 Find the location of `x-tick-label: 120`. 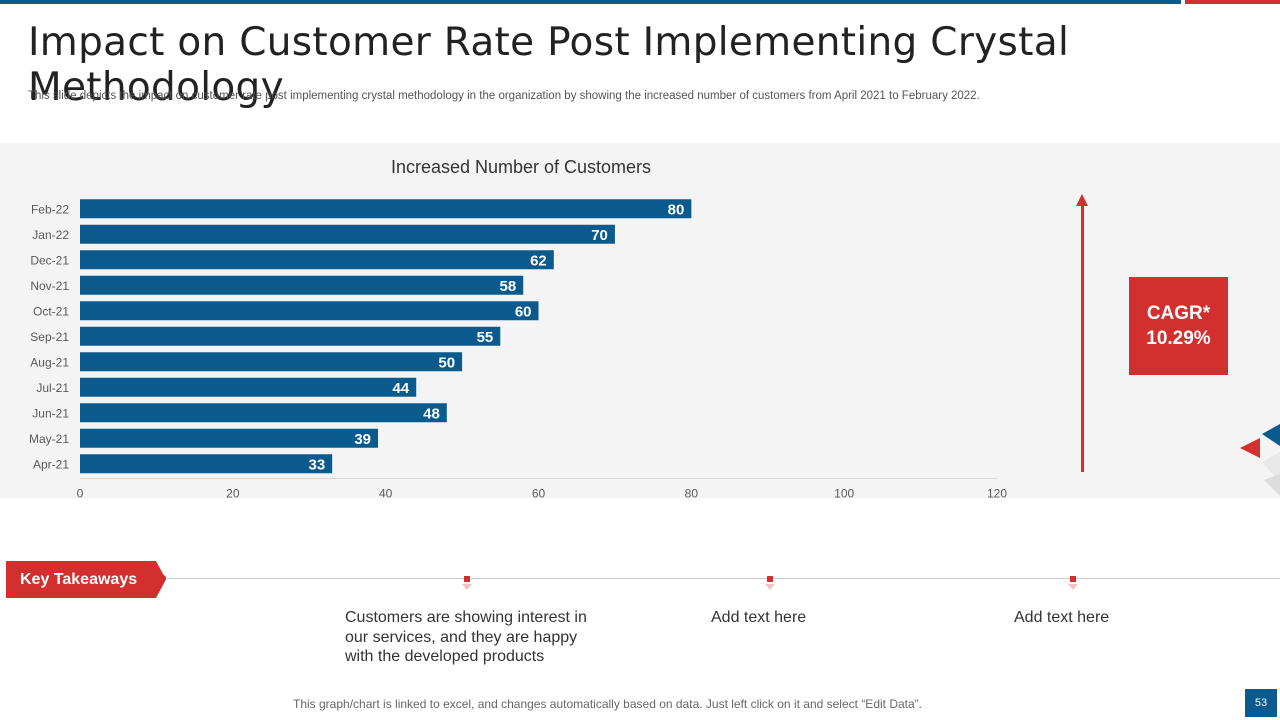

x-tick-label: 120 is located at coordinates (997, 493).